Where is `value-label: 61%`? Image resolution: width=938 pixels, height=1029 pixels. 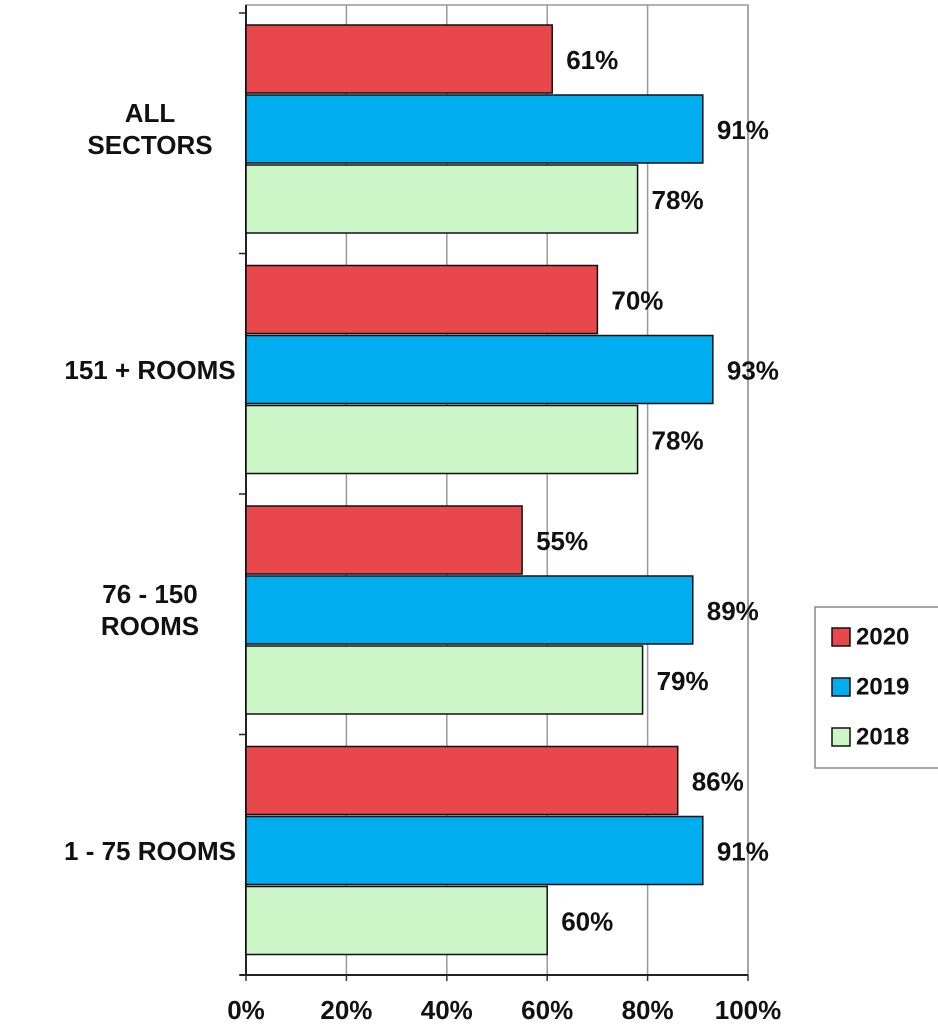 value-label: 61% is located at coordinates (592, 60).